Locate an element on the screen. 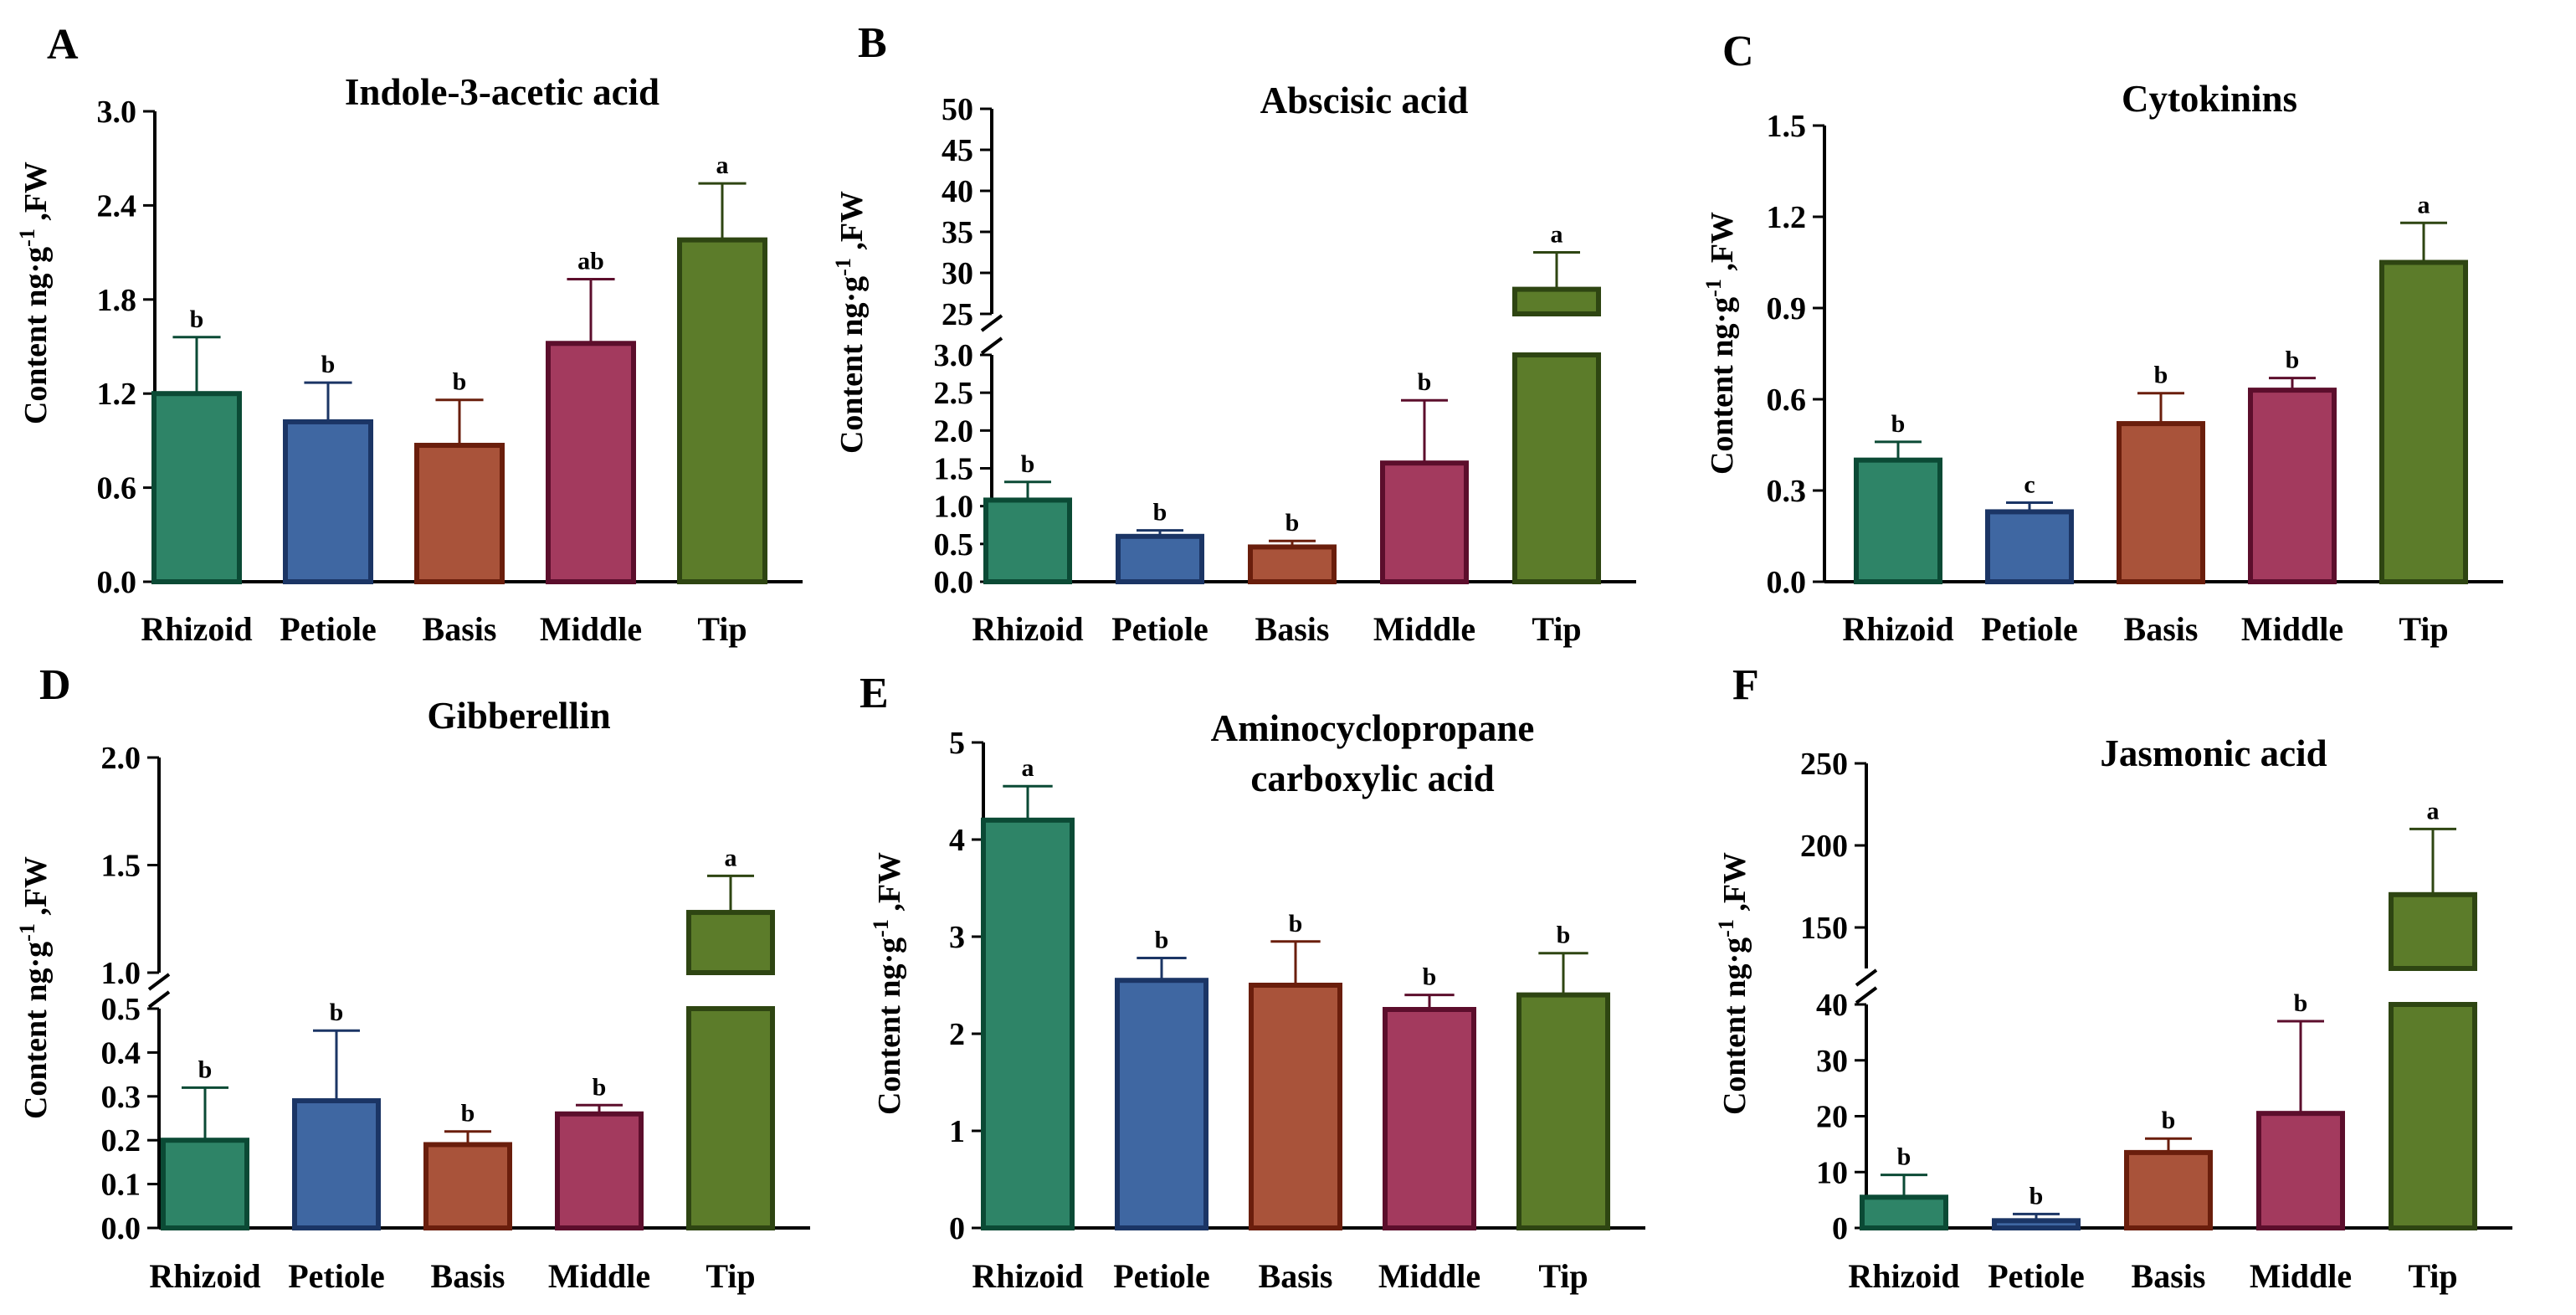  panel-a-label: A is located at coordinates (63, 45).